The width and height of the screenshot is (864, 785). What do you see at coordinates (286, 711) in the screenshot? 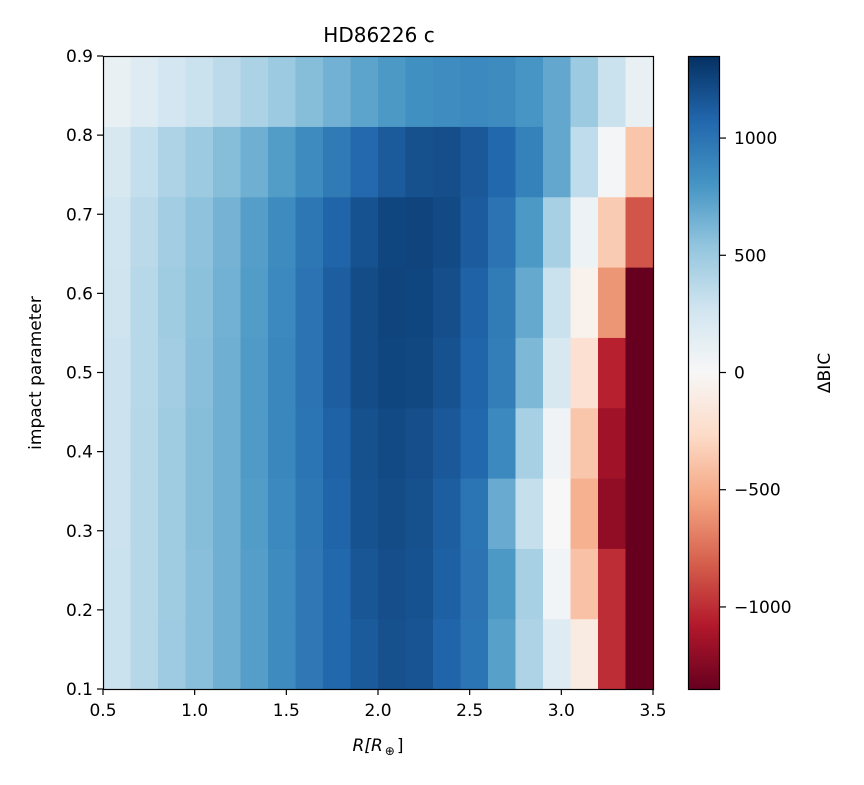
I see `x-tick-label: 1.5` at bounding box center [286, 711].